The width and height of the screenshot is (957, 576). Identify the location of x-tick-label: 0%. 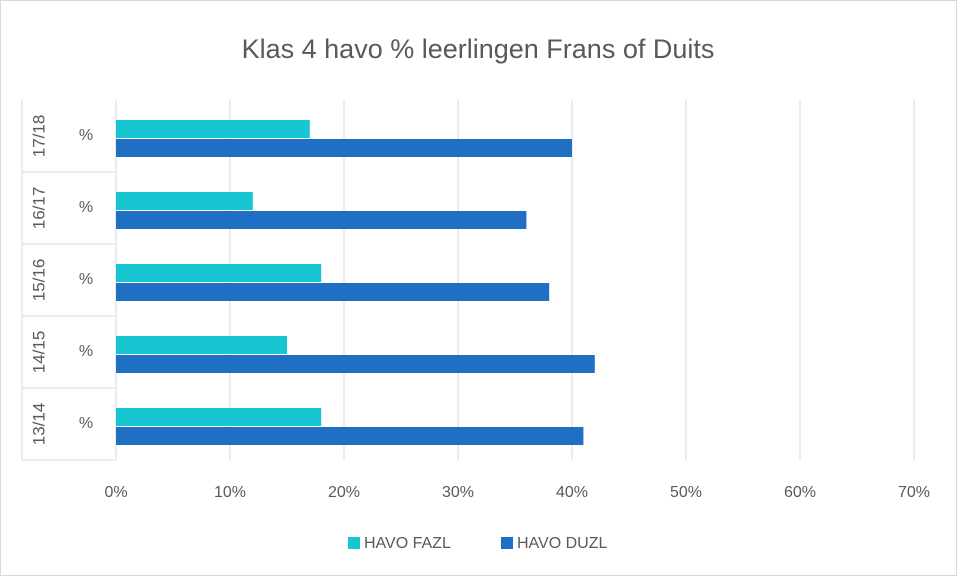
(115, 492).